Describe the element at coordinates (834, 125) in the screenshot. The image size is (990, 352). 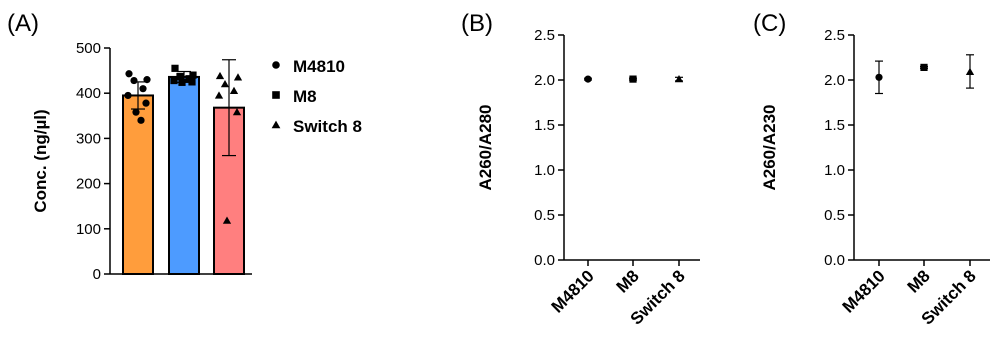
I see `panel-c-y-tick-label: 1.5` at that location.